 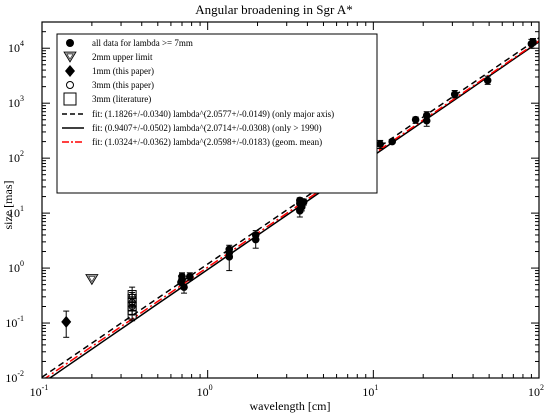 I want to click on legend-label-all-data: all data for lambda >= 7mm, so click(x=142, y=43).